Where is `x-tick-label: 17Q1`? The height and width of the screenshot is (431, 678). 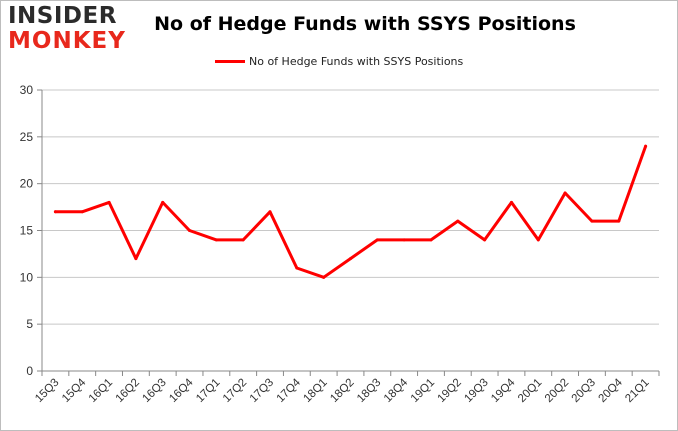
x-tick-label: 17Q1 is located at coordinates (208, 391).